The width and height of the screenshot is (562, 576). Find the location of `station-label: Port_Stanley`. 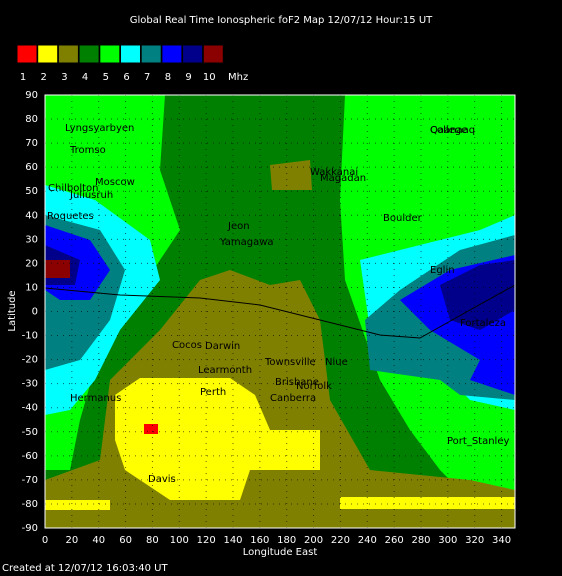

station-label: Port_Stanley is located at coordinates (478, 441).